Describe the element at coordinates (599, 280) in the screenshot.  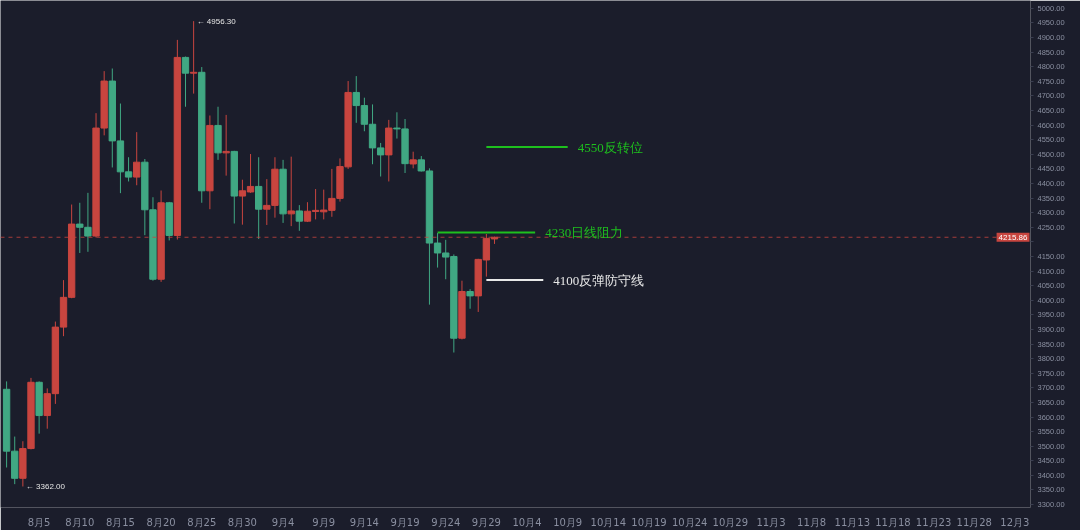
I see `series-label: 4100反弹防守线` at that location.